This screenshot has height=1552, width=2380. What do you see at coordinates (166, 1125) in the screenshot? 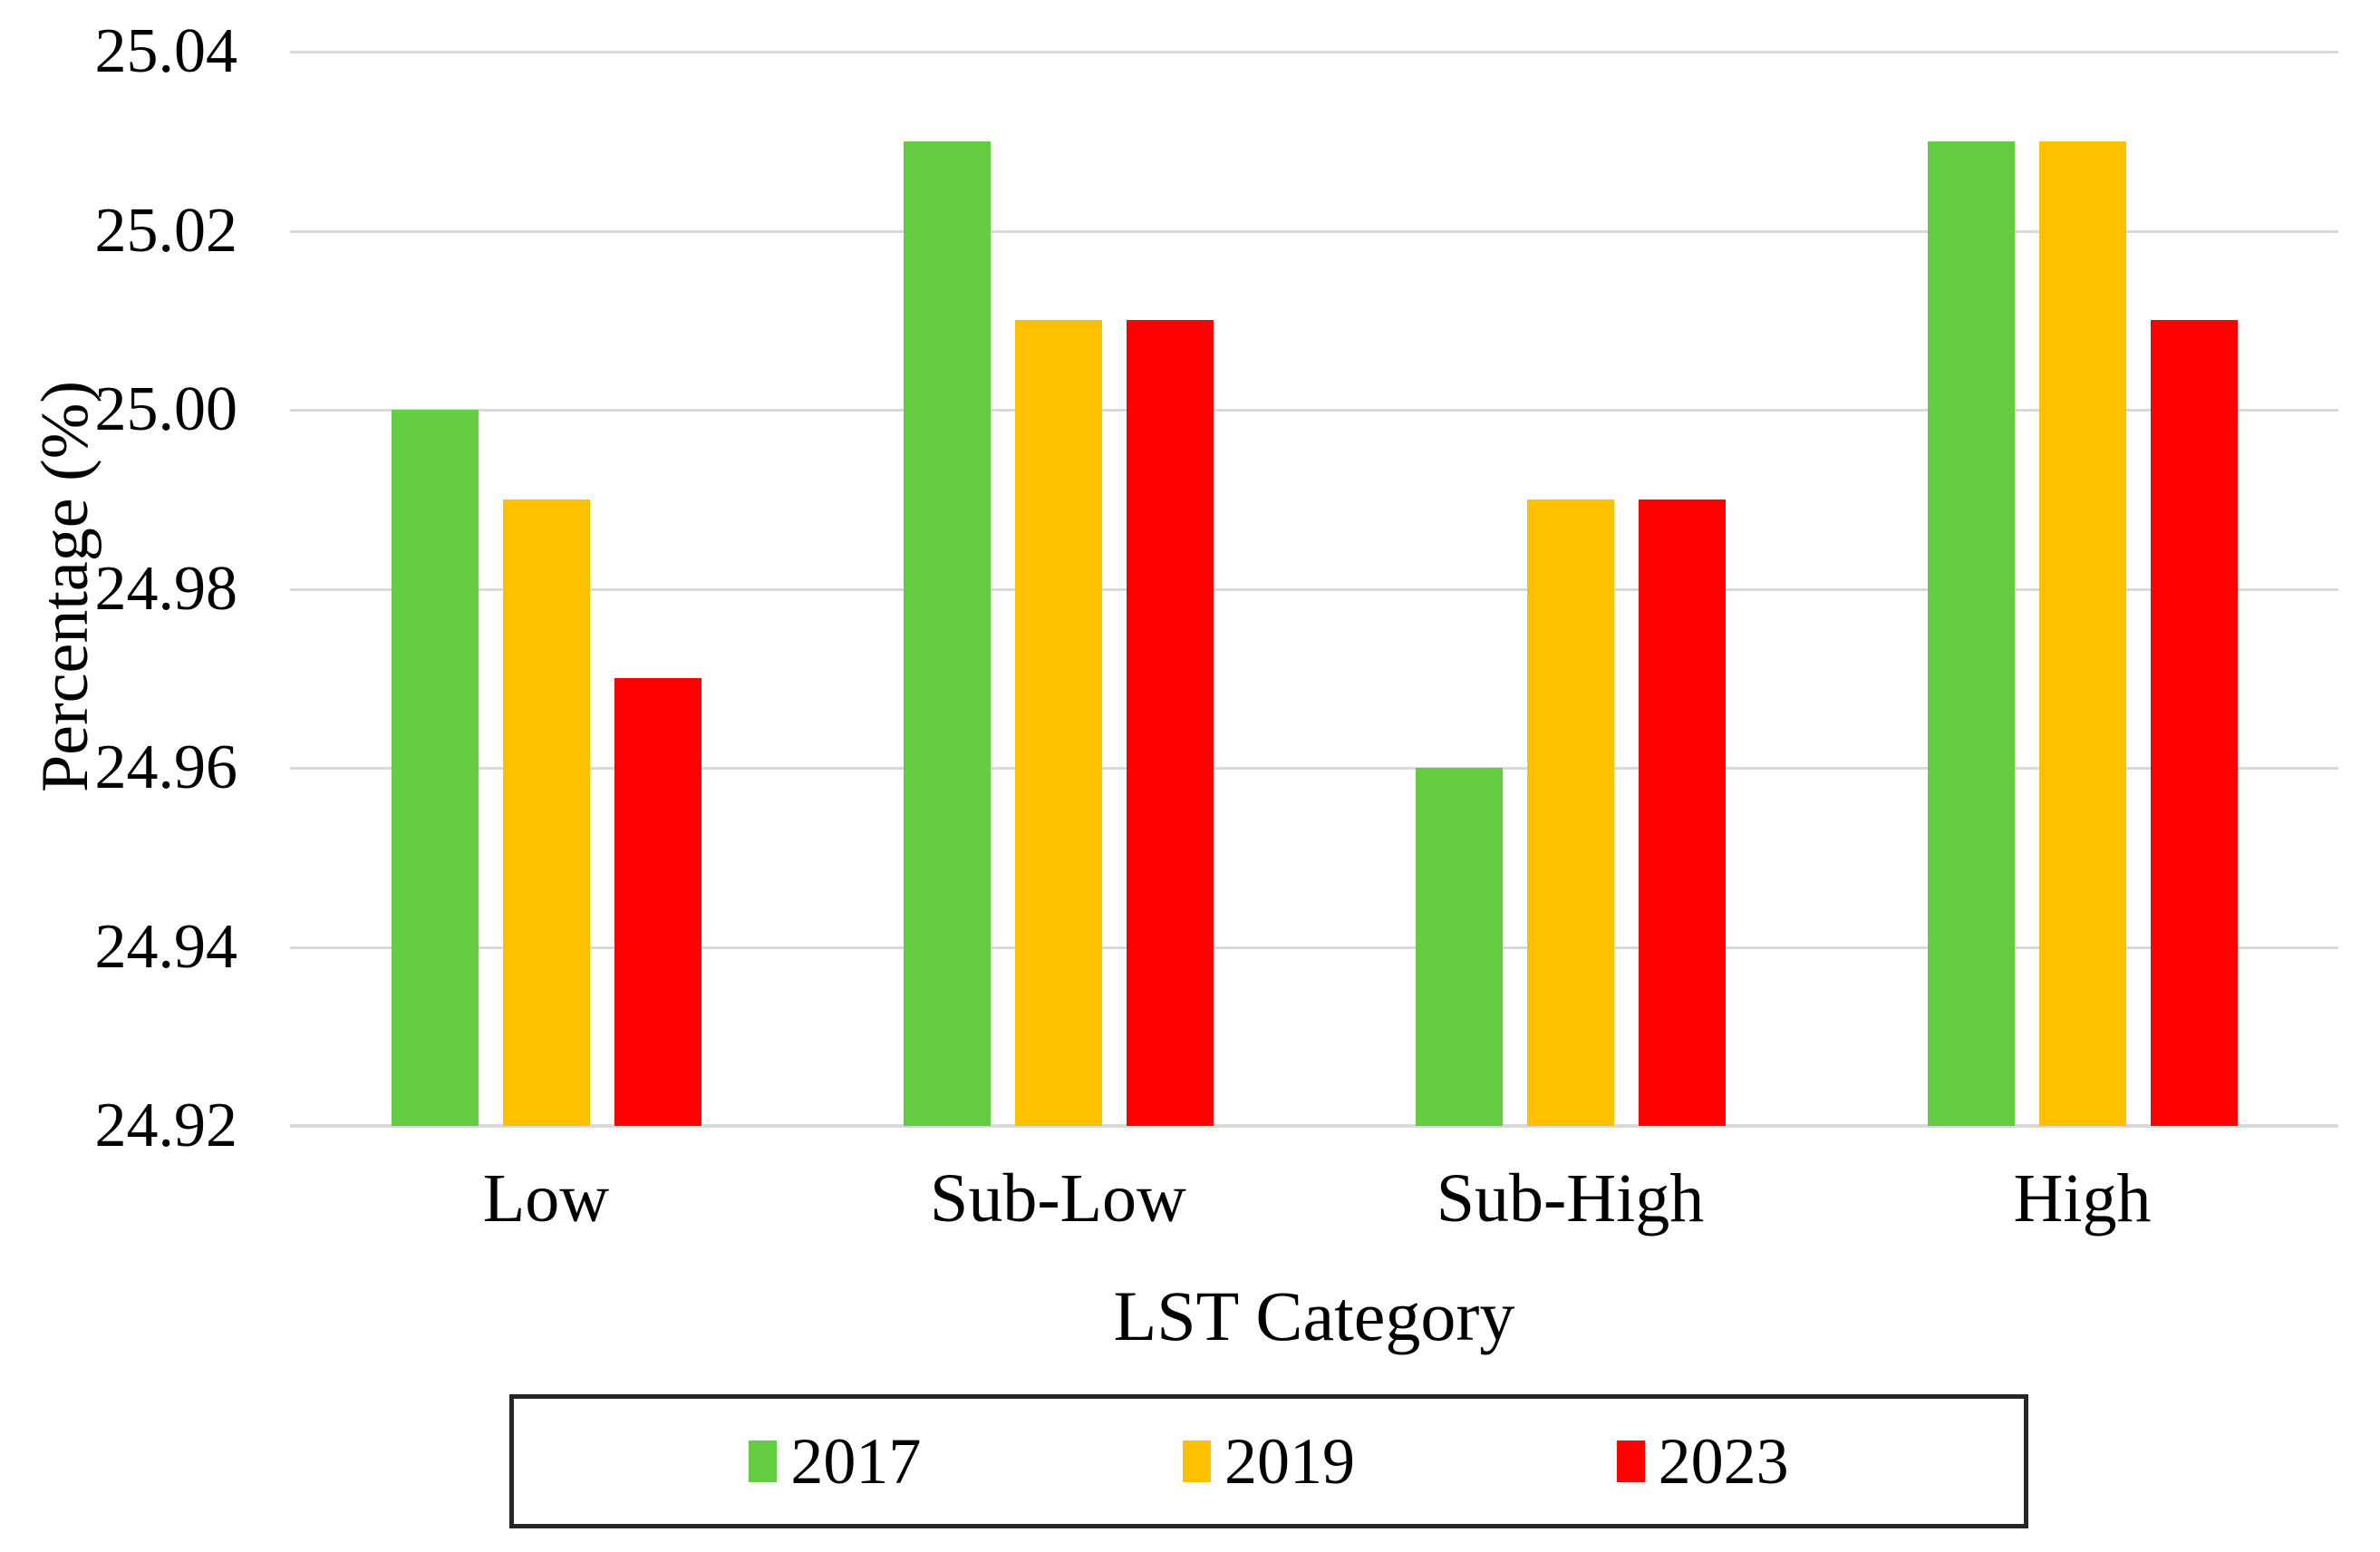
I see `y-tick-label-24.92: 24.92` at bounding box center [166, 1125].